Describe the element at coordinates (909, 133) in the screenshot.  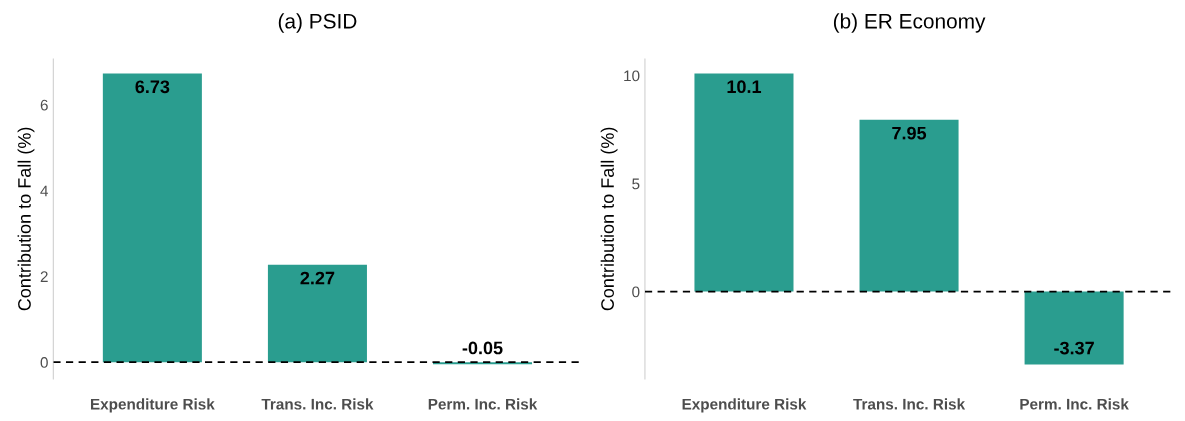
I see `data-label: 7.95` at that location.